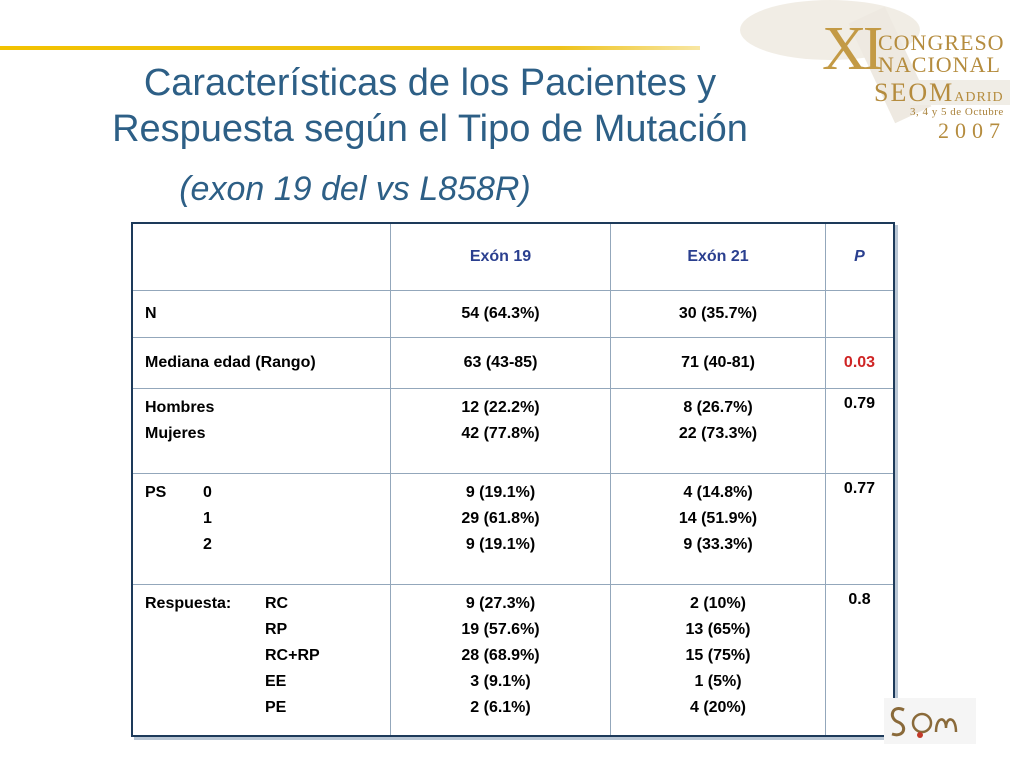 The height and width of the screenshot is (768, 1024). Describe the element at coordinates (500, 314) in the screenshot. I see `row-n-exon19: 54 (64.3%)` at that location.